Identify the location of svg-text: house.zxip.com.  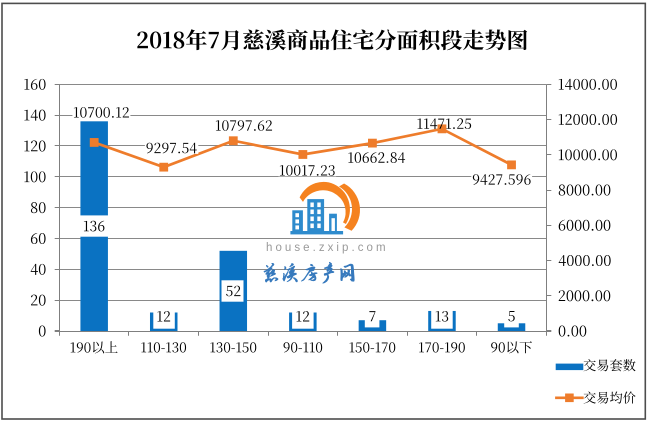
(327, 248).